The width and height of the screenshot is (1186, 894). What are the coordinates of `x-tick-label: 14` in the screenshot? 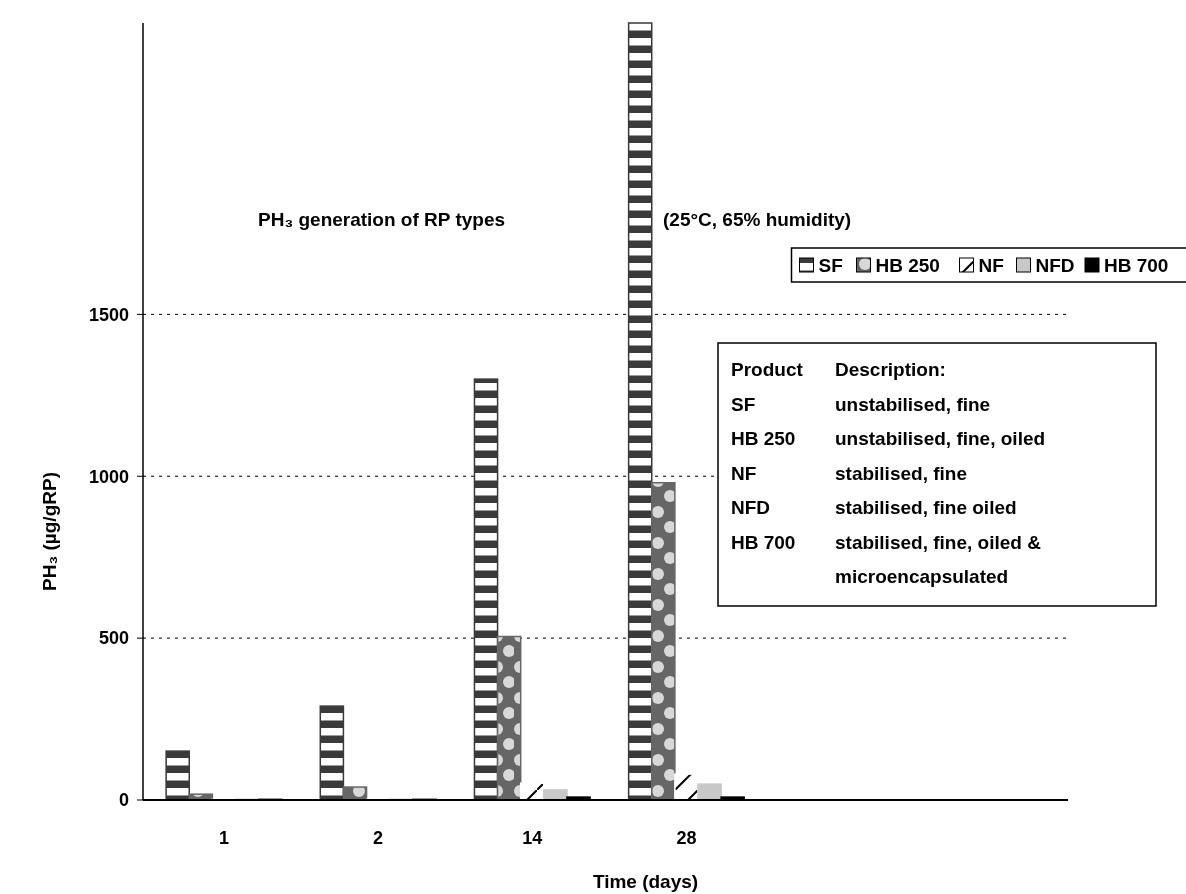 It's located at (532, 838).